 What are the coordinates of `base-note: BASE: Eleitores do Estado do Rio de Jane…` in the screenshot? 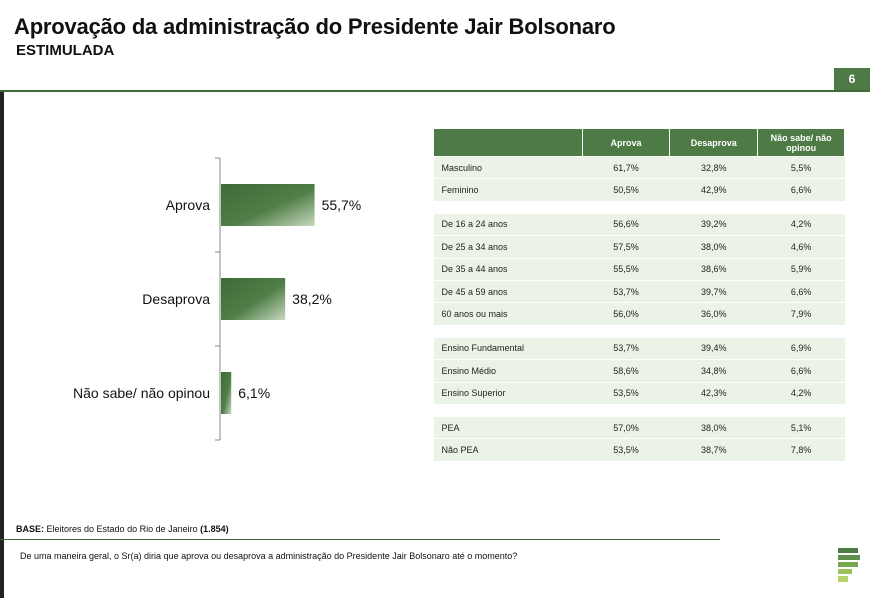 It's located at (122, 529).